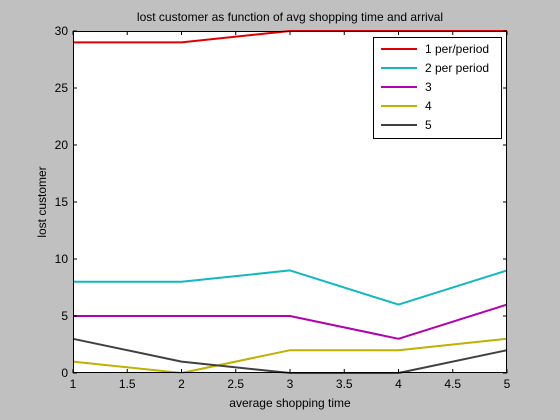  What do you see at coordinates (344, 384) in the screenshot?
I see `x-tick-label: 3.5` at bounding box center [344, 384].